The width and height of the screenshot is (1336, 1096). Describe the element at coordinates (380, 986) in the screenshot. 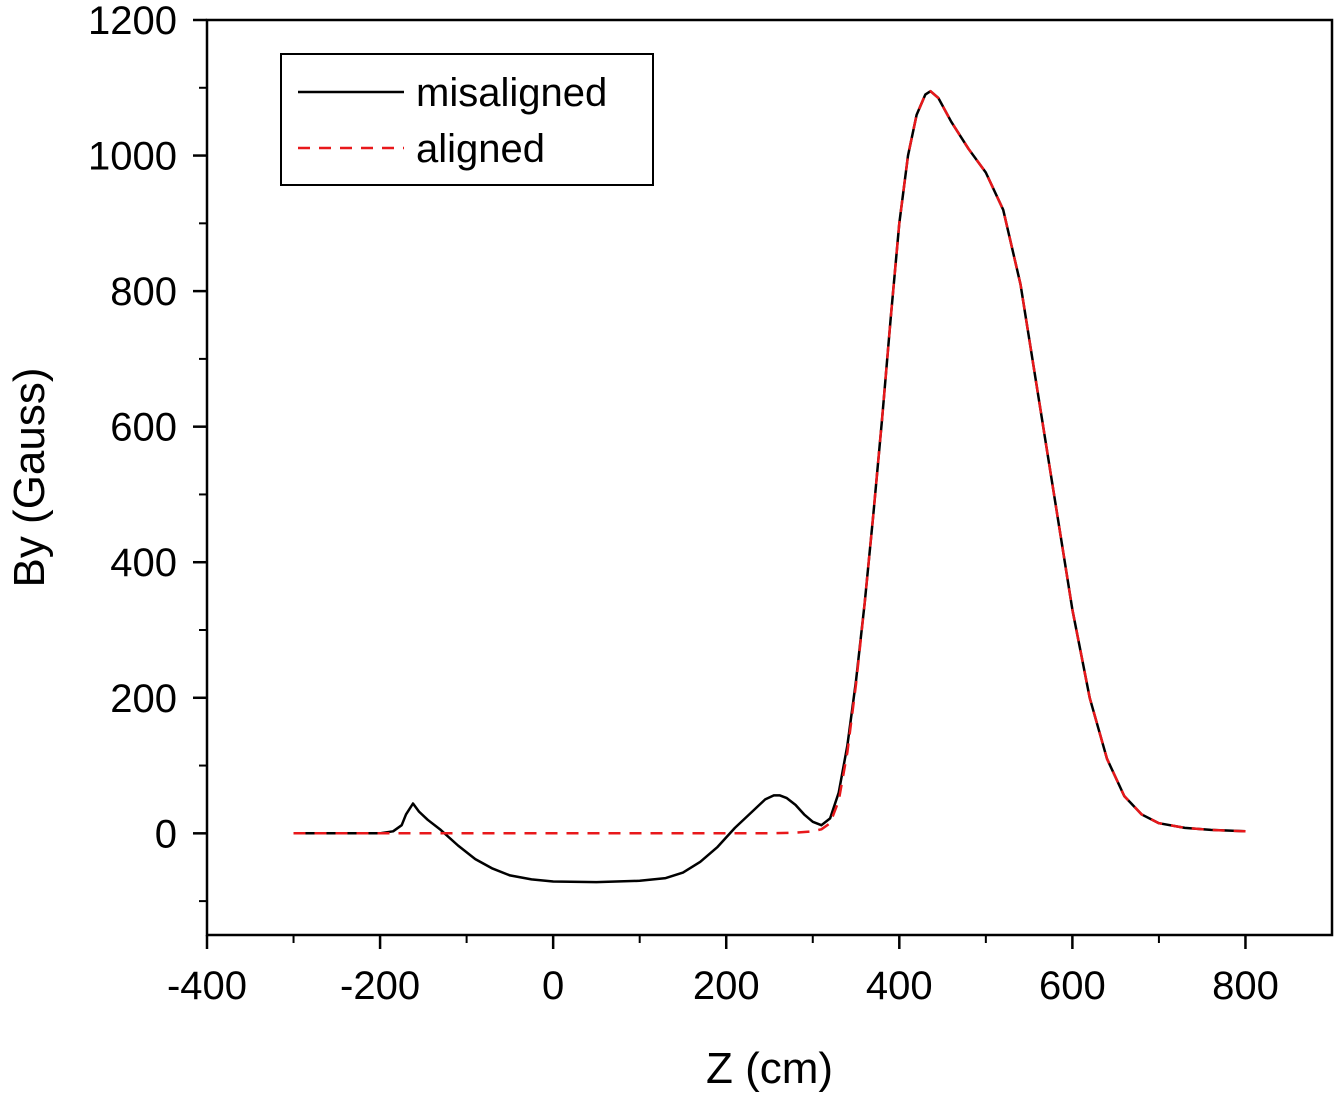

I see `x-tick-label: -200` at that location.